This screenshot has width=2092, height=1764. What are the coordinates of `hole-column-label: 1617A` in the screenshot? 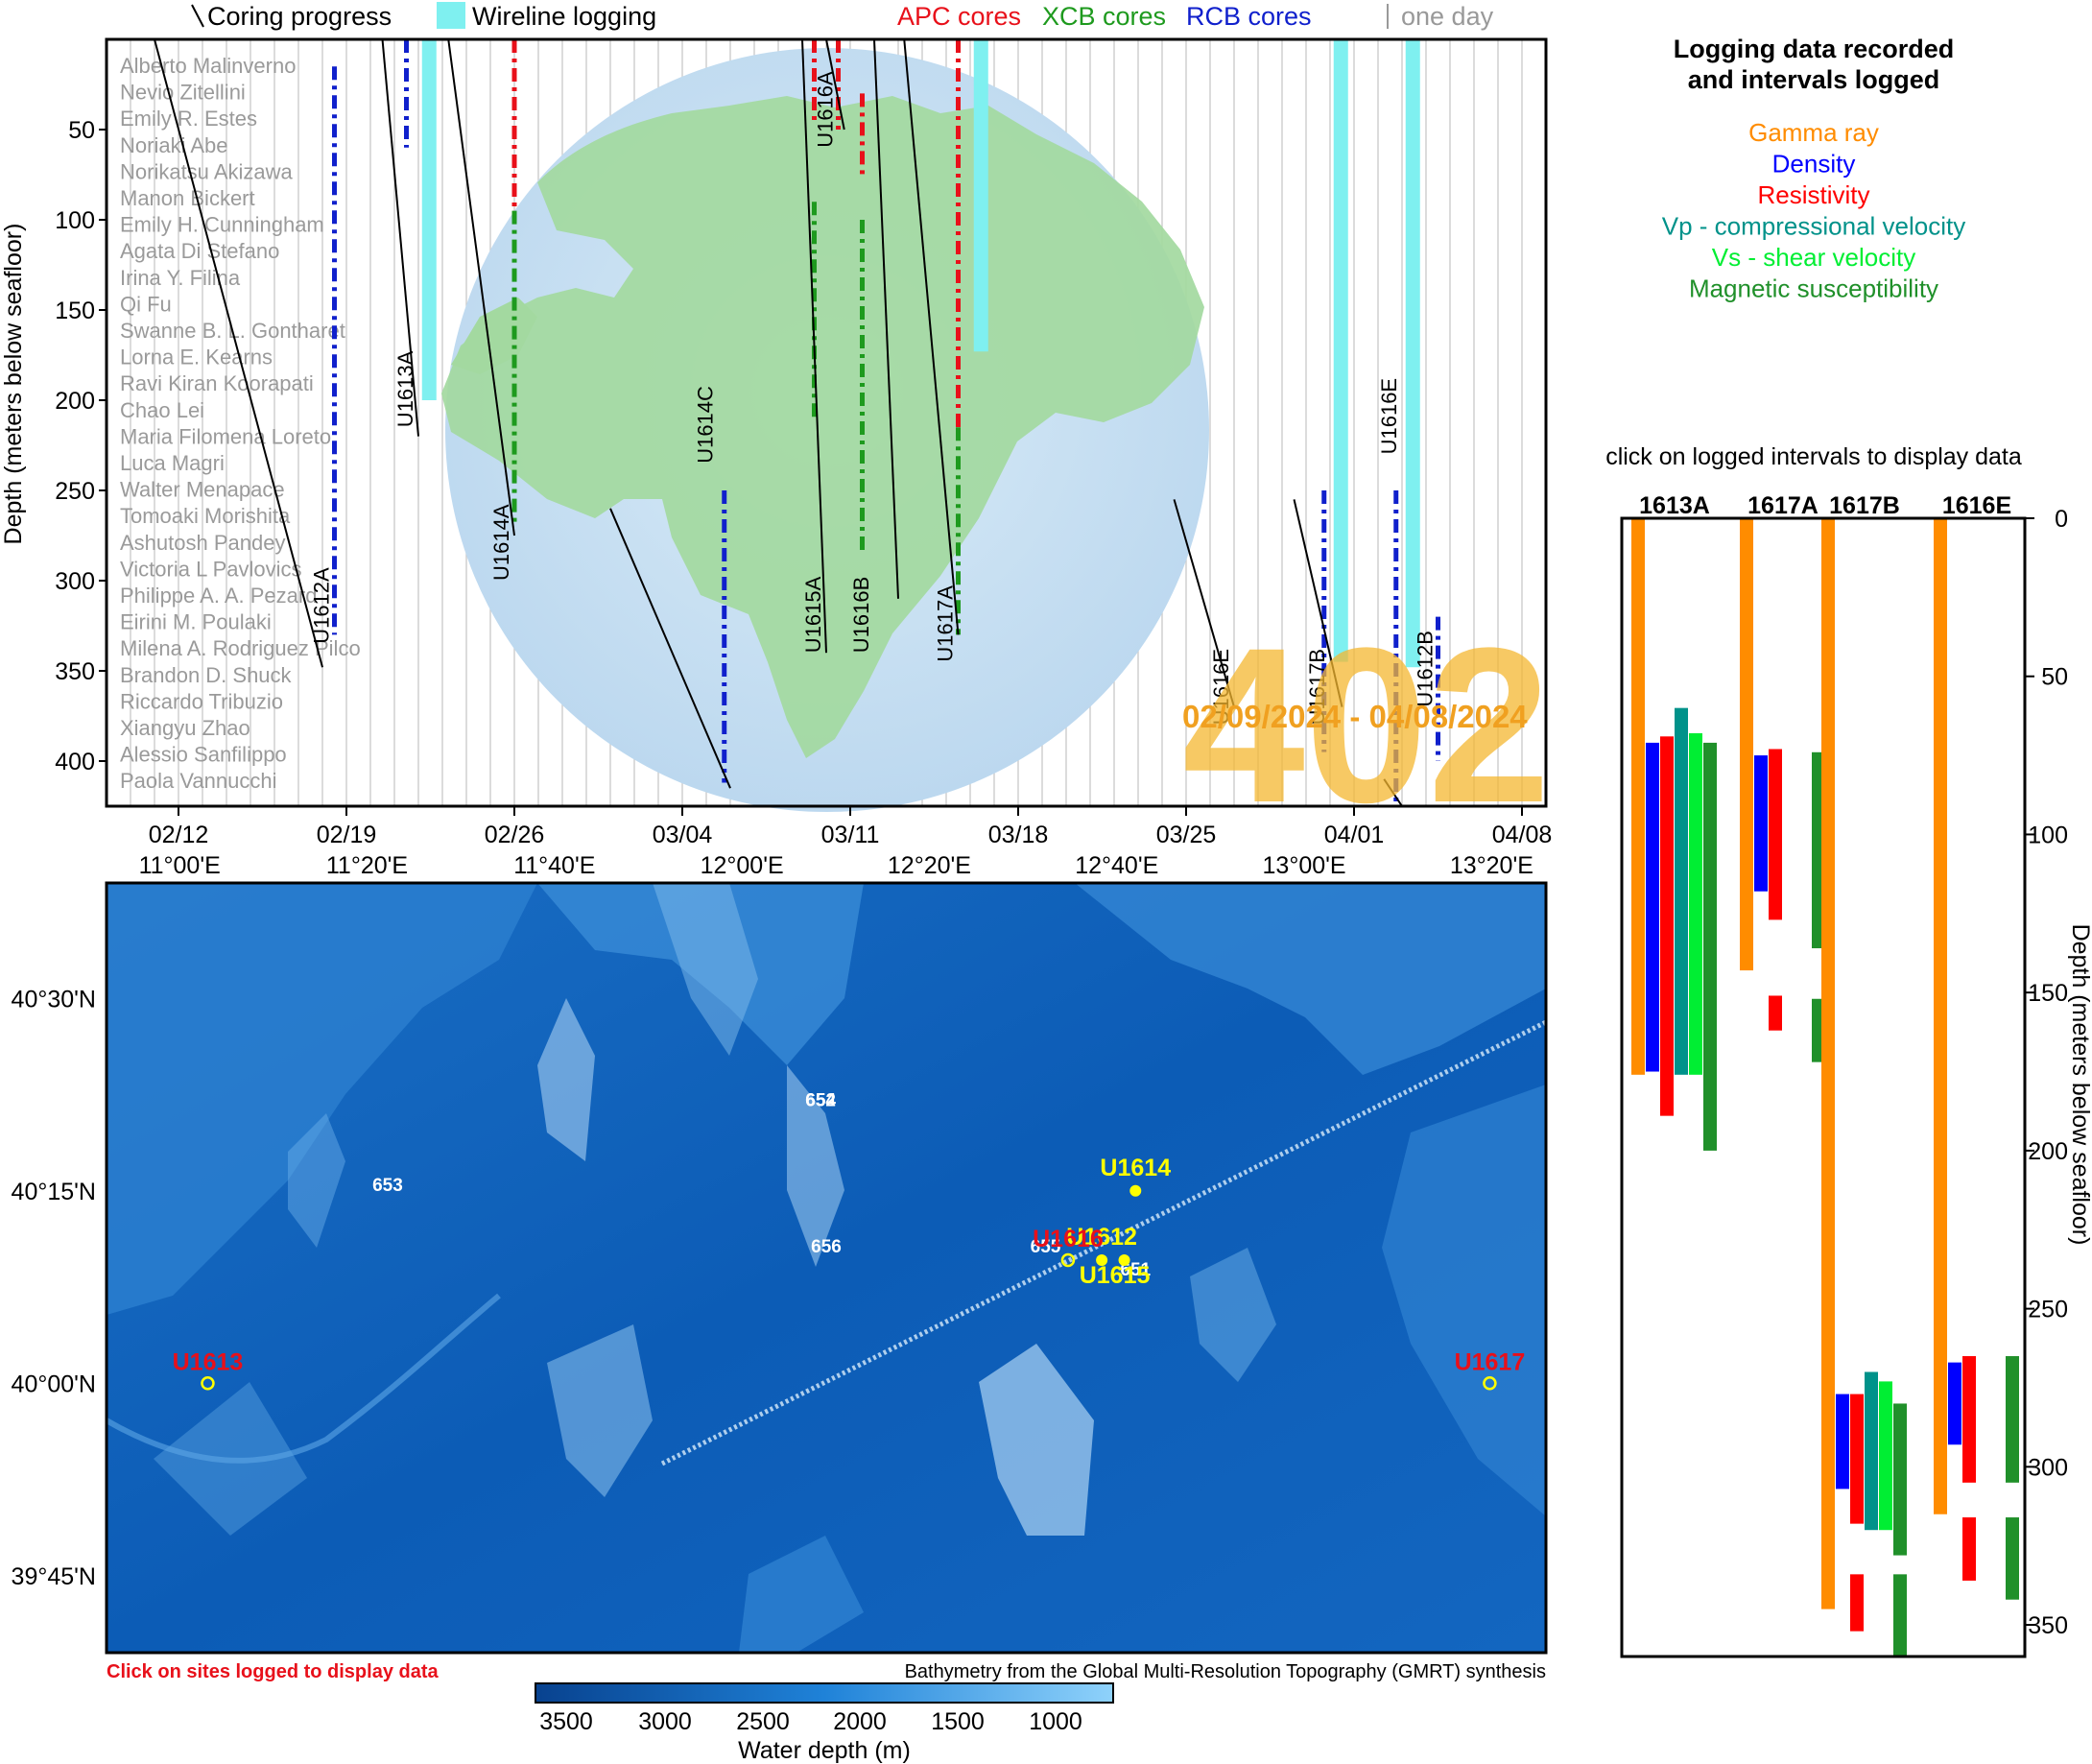 It's located at (1783, 506).